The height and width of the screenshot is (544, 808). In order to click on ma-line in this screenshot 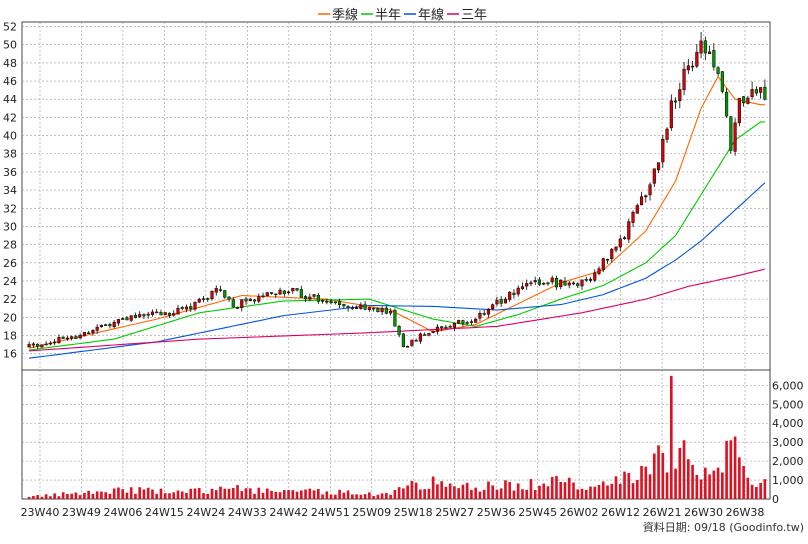, I will do `click(397, 310)`.